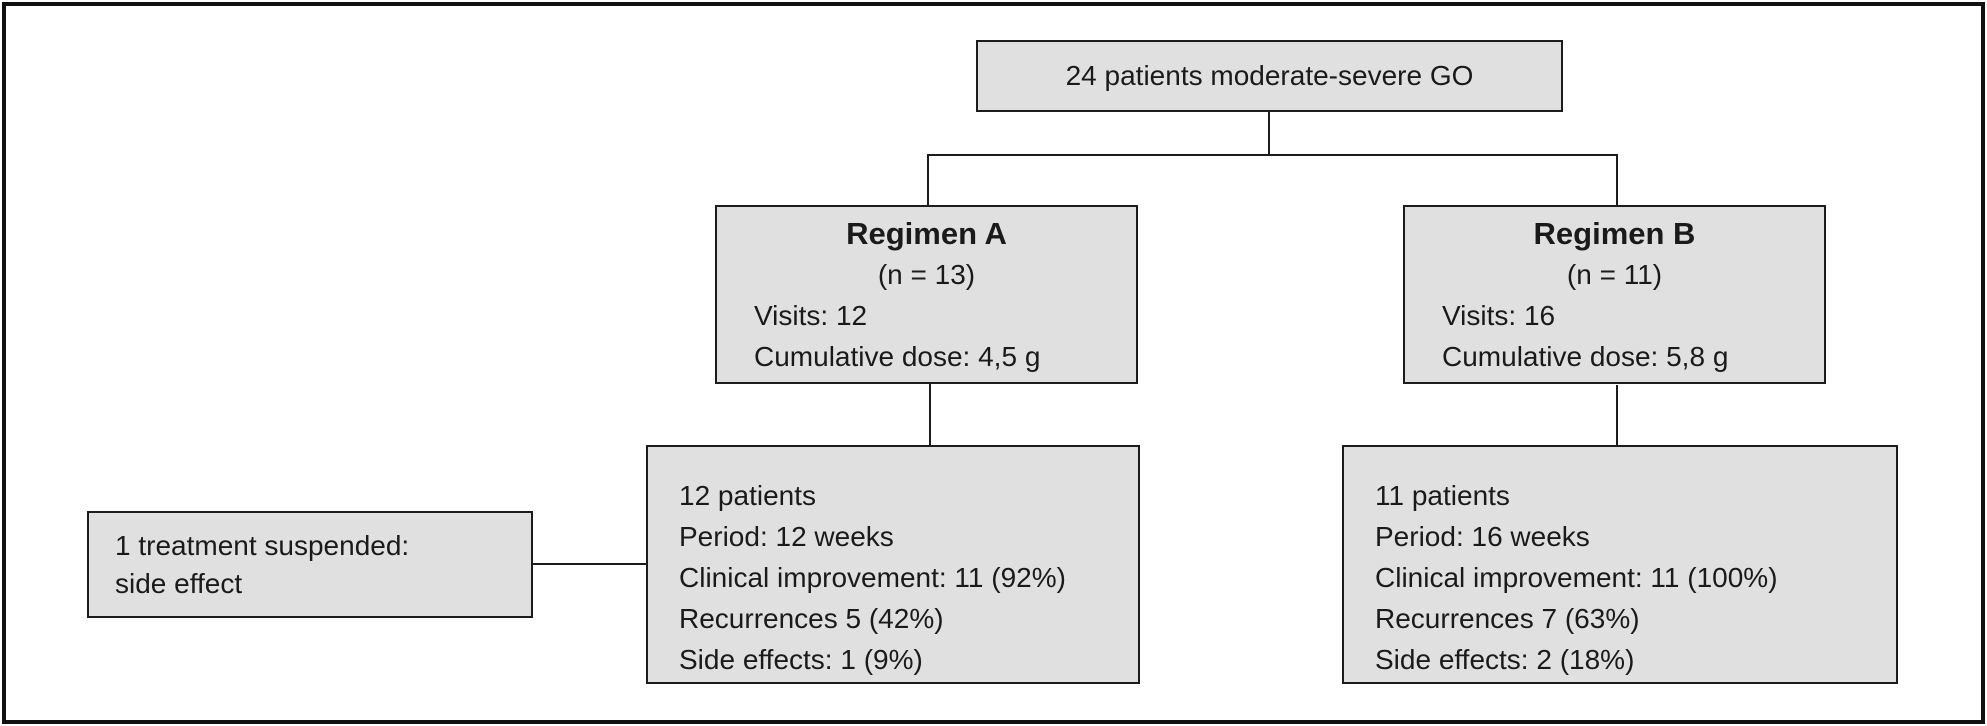  I want to click on regimen-a-n-label: (n = 13), so click(926, 274).